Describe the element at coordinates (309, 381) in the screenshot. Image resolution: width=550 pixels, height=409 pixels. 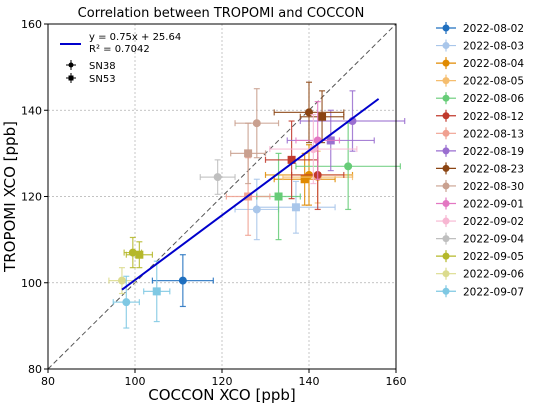
I see `x-tick-label: 140` at that location.